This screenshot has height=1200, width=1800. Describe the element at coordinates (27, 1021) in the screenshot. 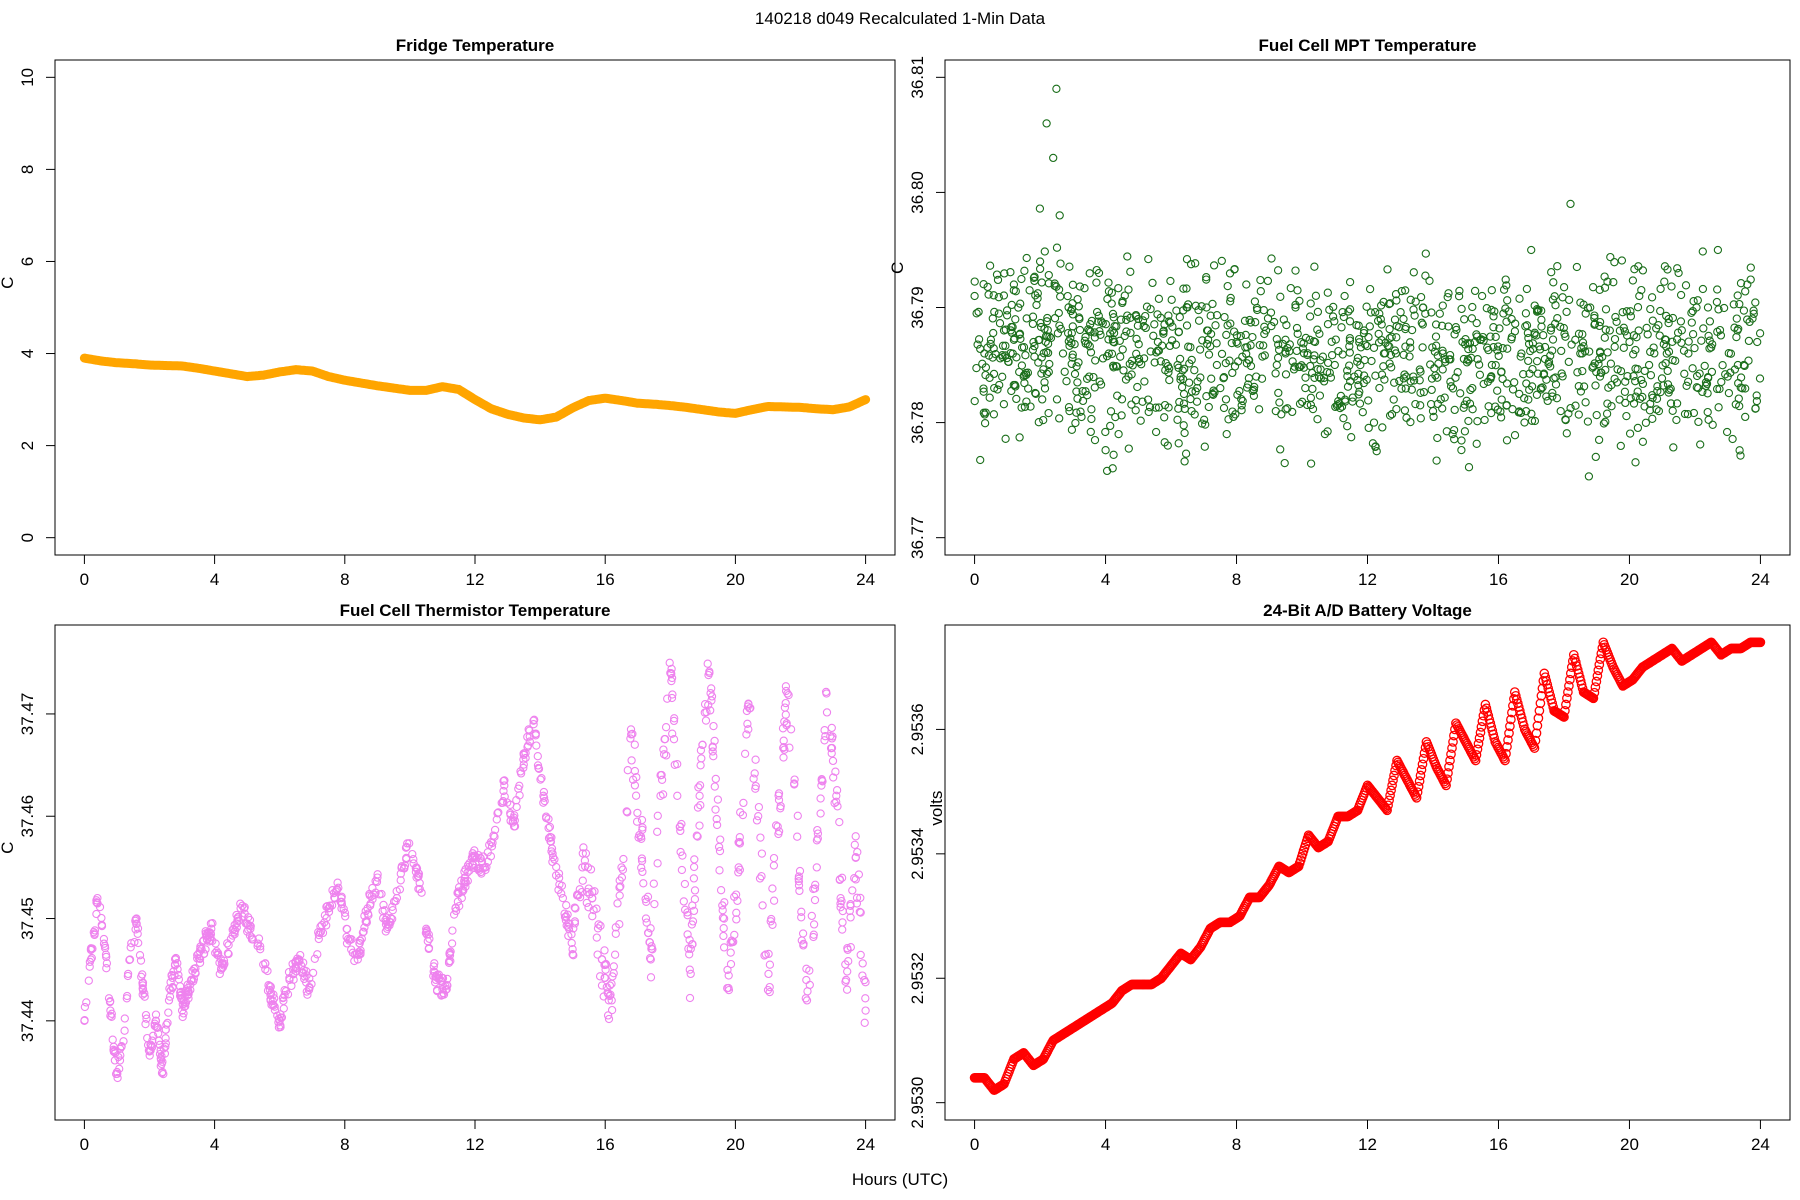

I see `y-tick-label: 37.44` at that location.